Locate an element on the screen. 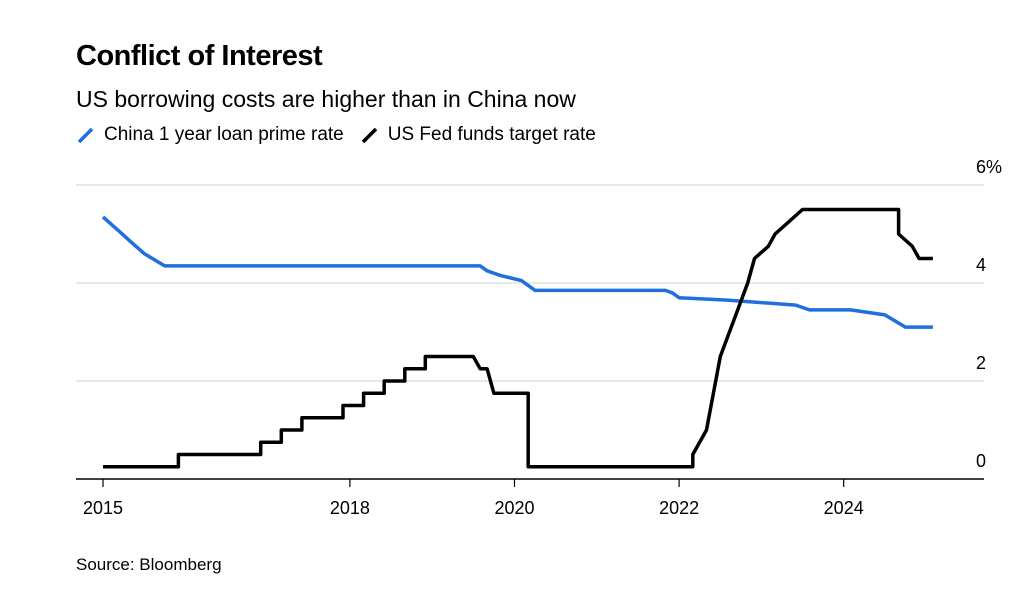 Image resolution: width=1024 pixels, height=592 pixels. y-tick-label-4: 4 is located at coordinates (981, 265).